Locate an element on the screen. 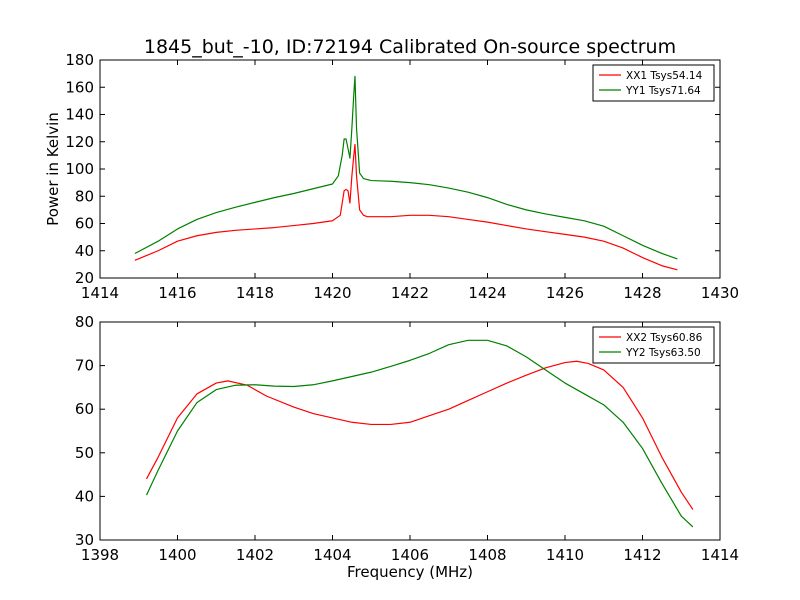  x-tick-label: 1430 is located at coordinates (720, 293).